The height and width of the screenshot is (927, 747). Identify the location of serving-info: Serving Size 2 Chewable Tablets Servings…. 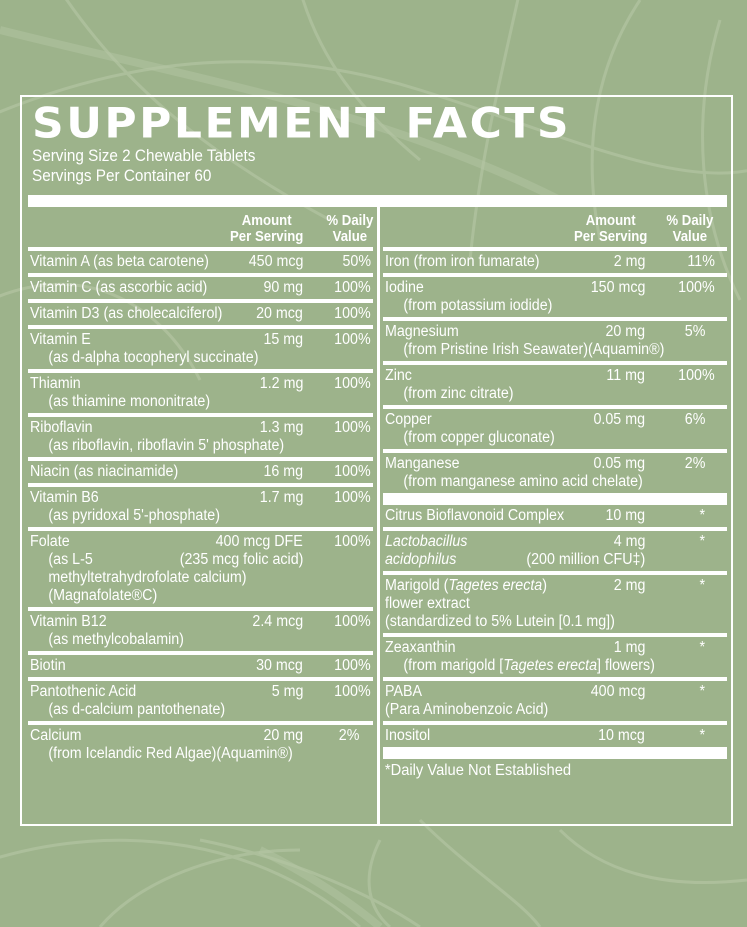
(143, 166).